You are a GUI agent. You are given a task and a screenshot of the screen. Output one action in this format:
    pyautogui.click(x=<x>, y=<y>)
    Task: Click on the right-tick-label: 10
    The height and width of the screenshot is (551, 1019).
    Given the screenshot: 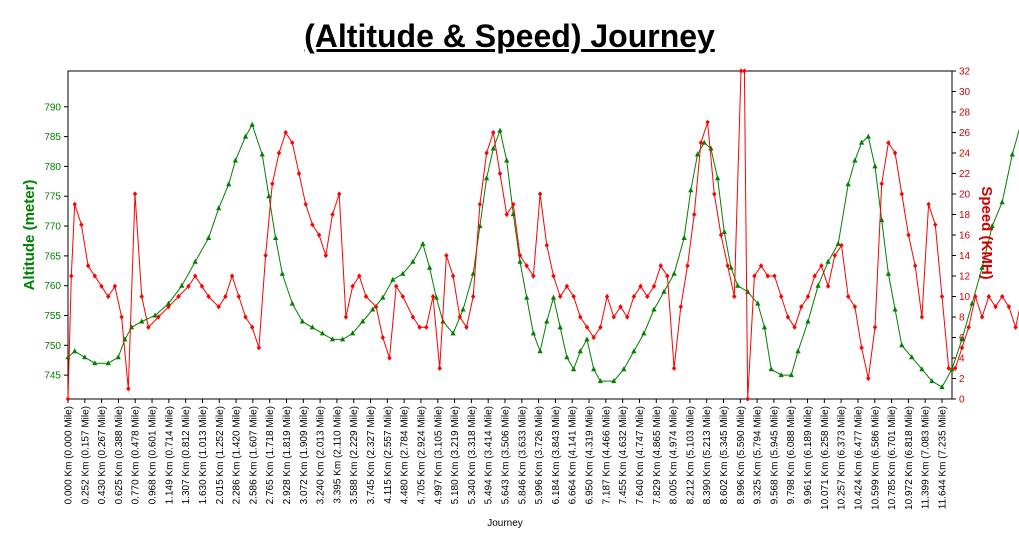 What is the action you would take?
    pyautogui.click(x=965, y=297)
    